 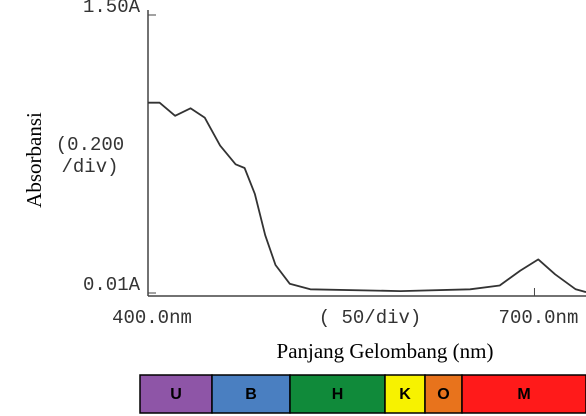 I want to click on y-tick-label: 0.01A, so click(x=112, y=285).